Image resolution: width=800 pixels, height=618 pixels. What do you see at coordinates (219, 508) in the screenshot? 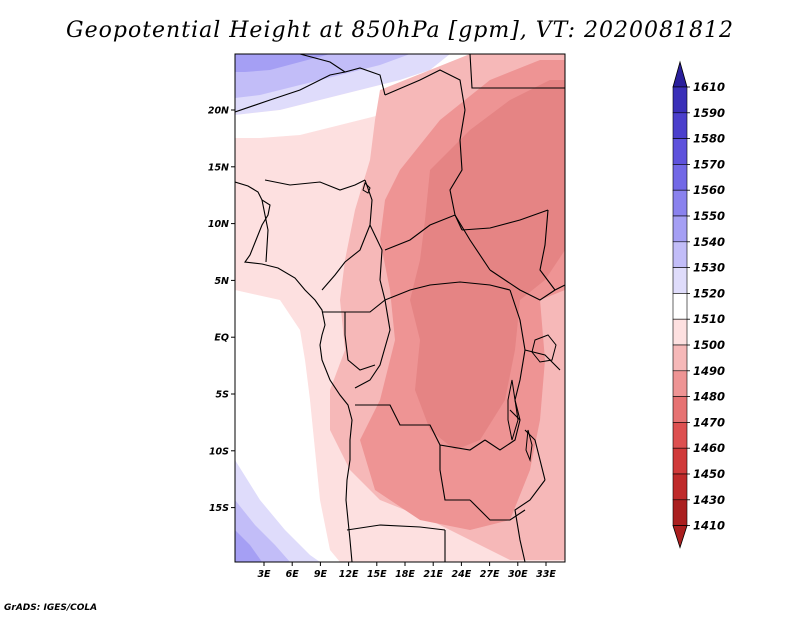
I see `lat-tick-label: 15S` at bounding box center [219, 508].